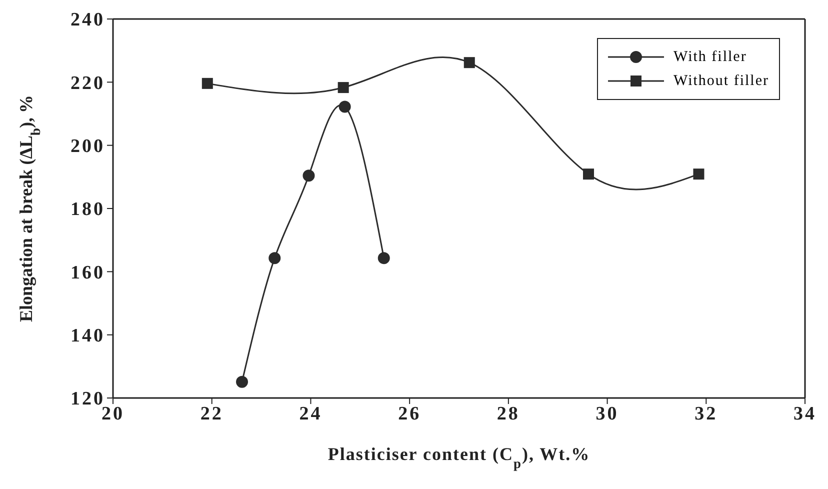 This screenshot has width=828, height=489. Describe the element at coordinates (87, 147) in the screenshot. I see `y-tick-label: 200` at that location.